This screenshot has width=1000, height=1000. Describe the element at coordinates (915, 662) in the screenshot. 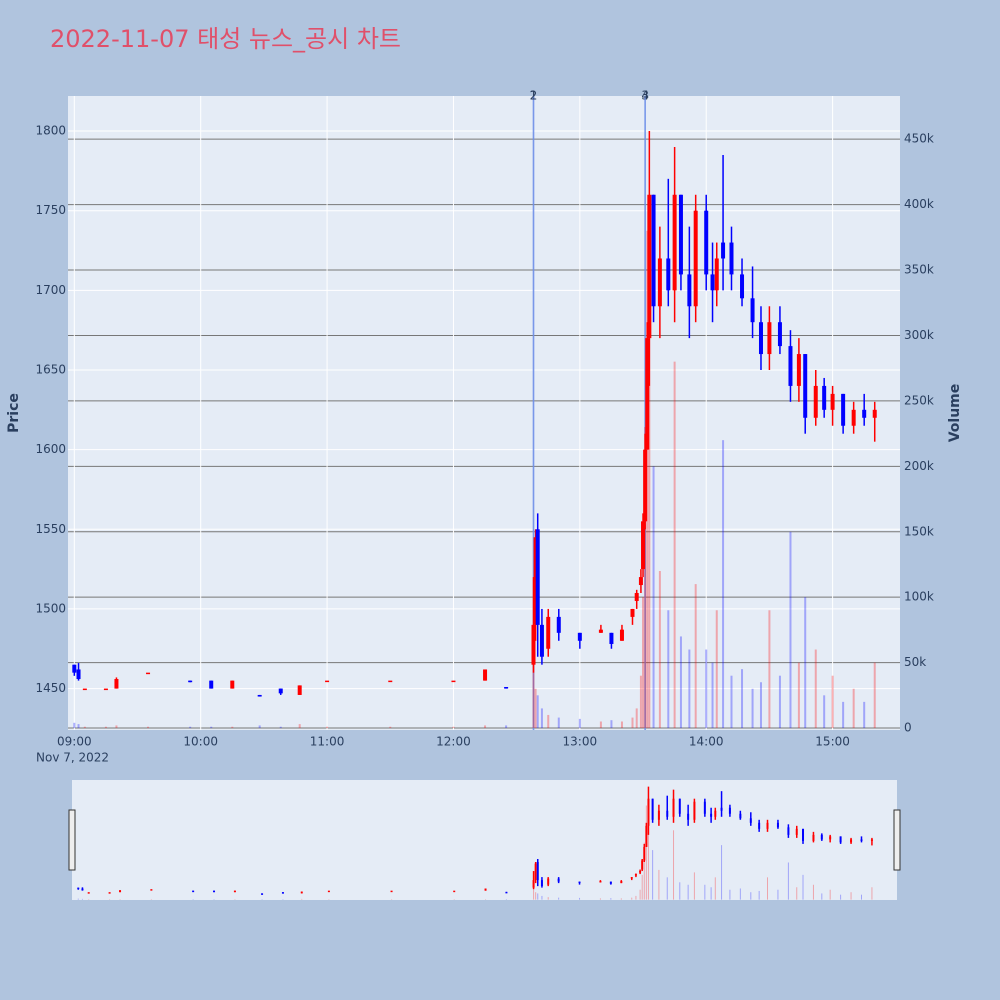

I see `y2-tick-label: 50k` at that location.